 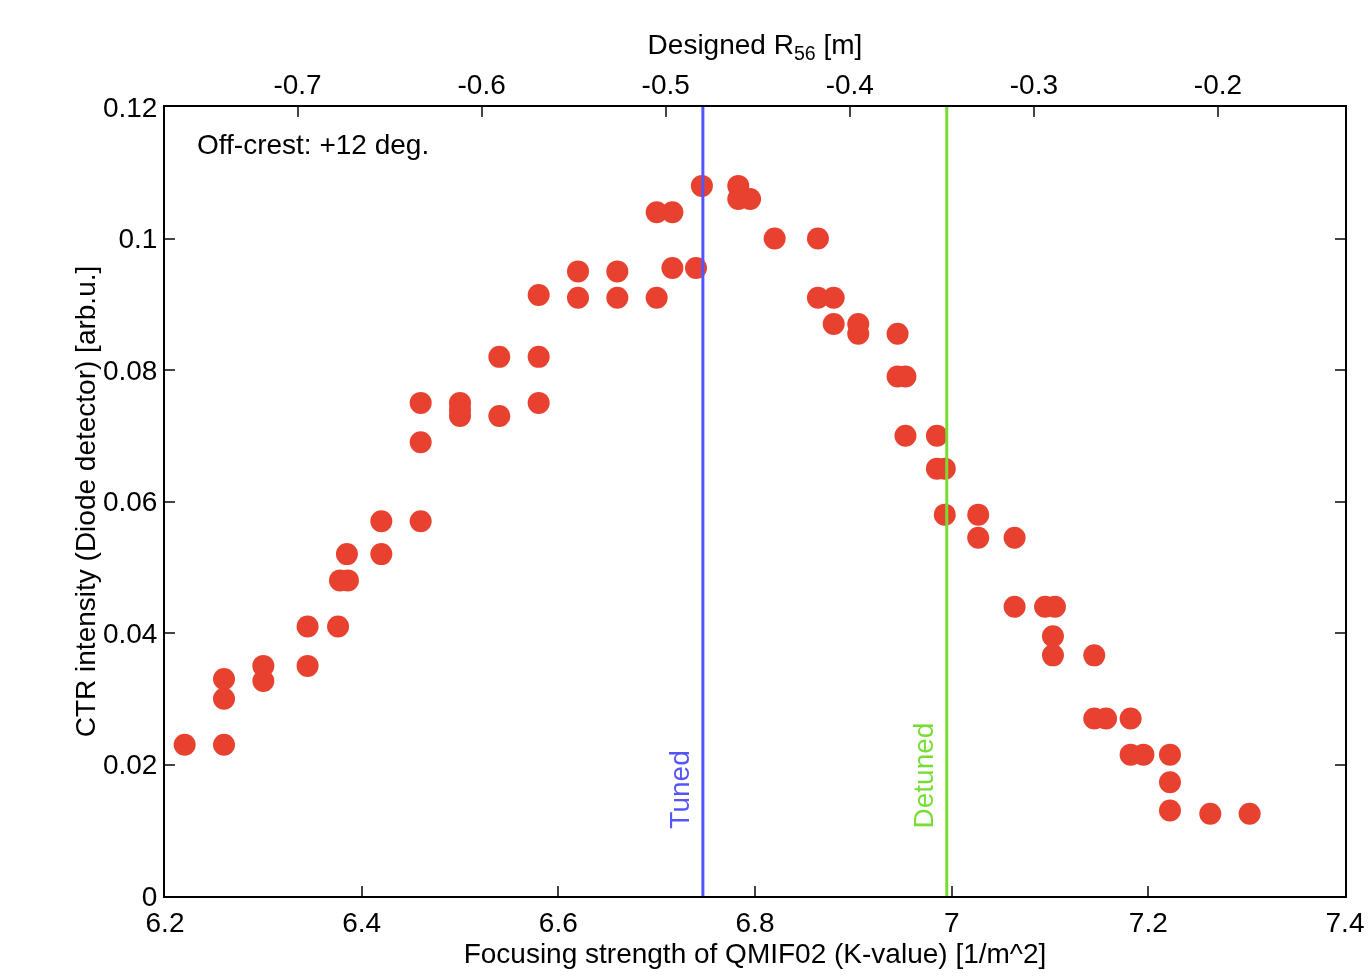 I want to click on x2-tick-label: -0.7, so click(x=297, y=84).